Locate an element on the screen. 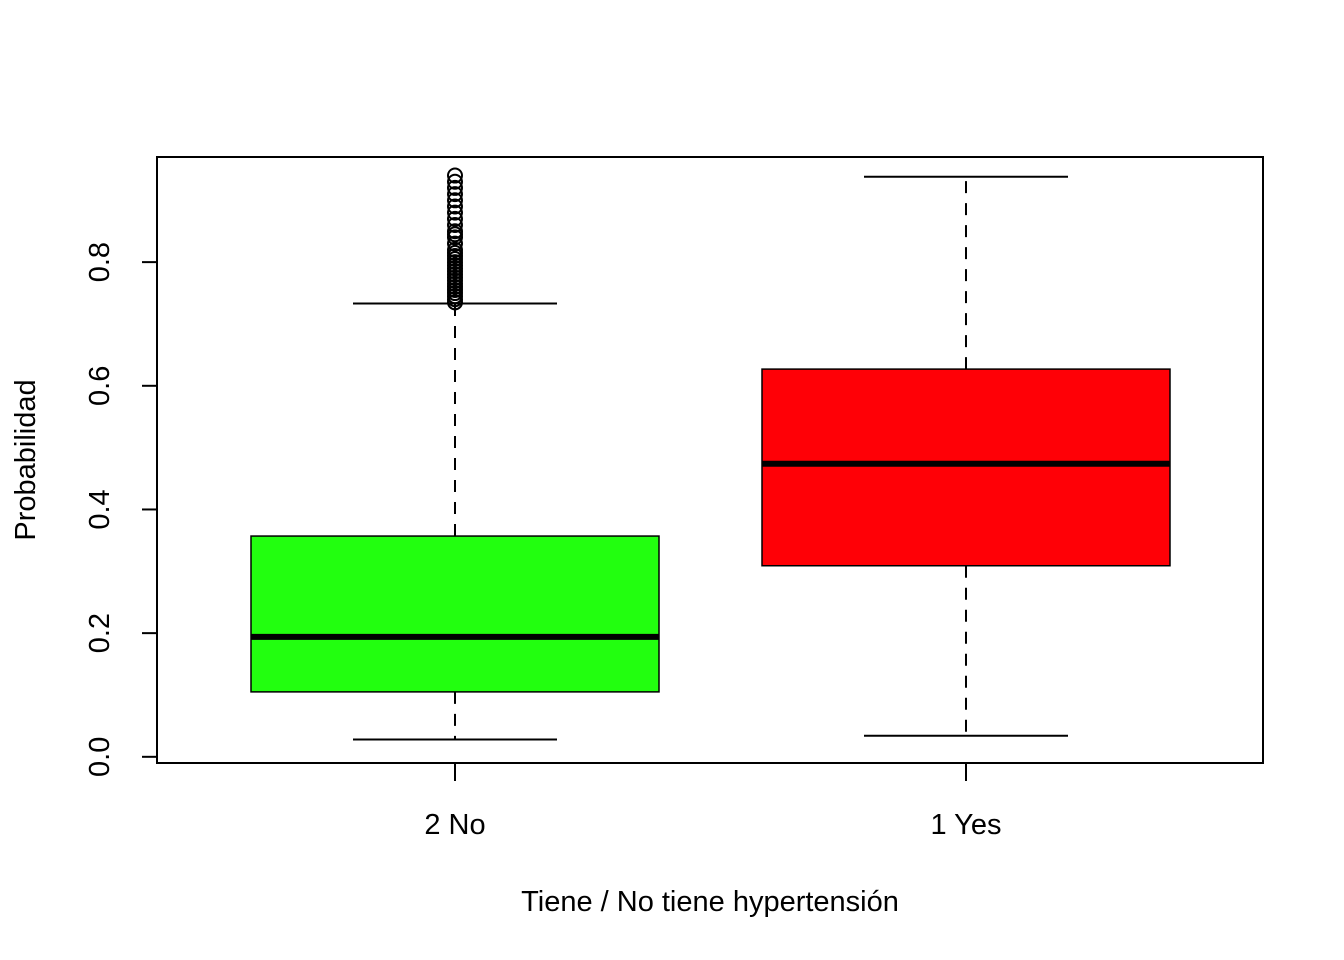 This screenshot has height=960, width=1344. y-tick-label: 0.2 is located at coordinates (100, 633).